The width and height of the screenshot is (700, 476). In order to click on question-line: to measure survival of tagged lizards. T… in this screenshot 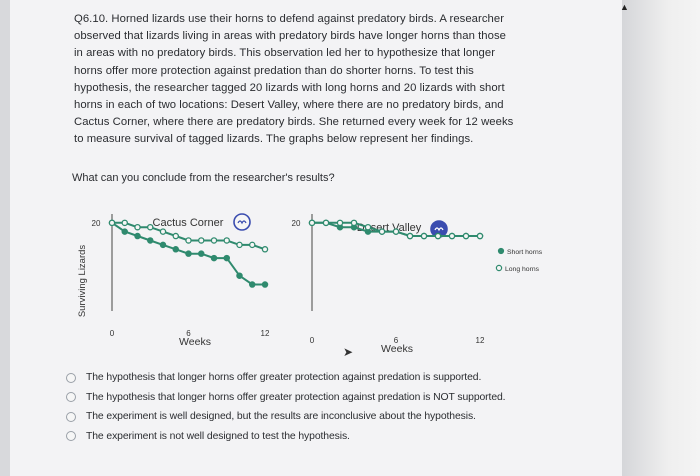, I will do `click(274, 139)`.